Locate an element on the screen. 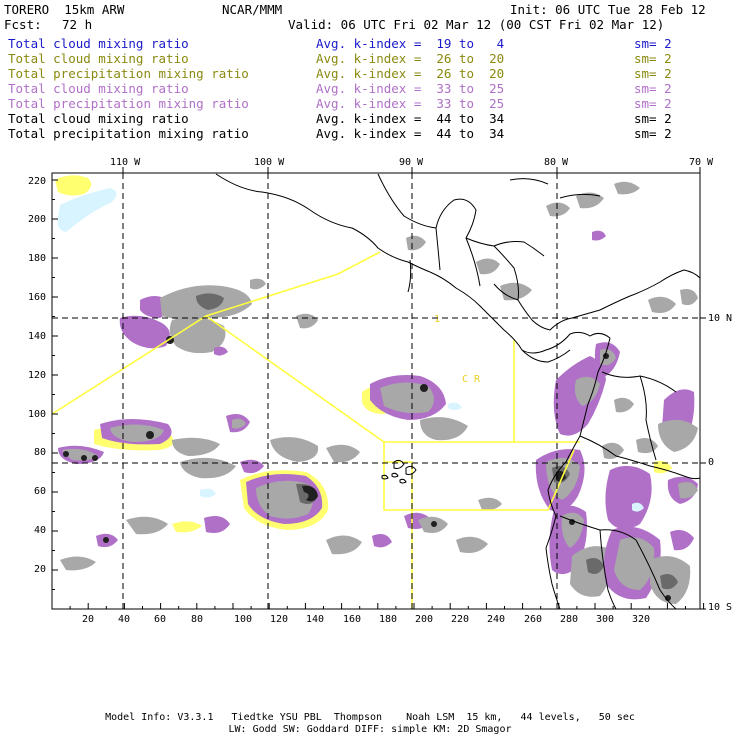  x-tick-20: 20 is located at coordinates (88, 619).